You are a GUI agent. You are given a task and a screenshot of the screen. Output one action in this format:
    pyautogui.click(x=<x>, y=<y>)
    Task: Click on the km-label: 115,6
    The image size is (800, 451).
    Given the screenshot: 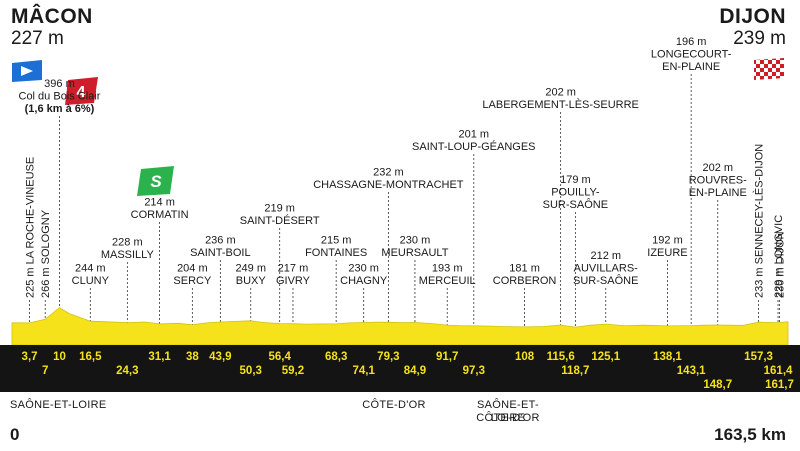 What is the action you would take?
    pyautogui.click(x=561, y=357)
    